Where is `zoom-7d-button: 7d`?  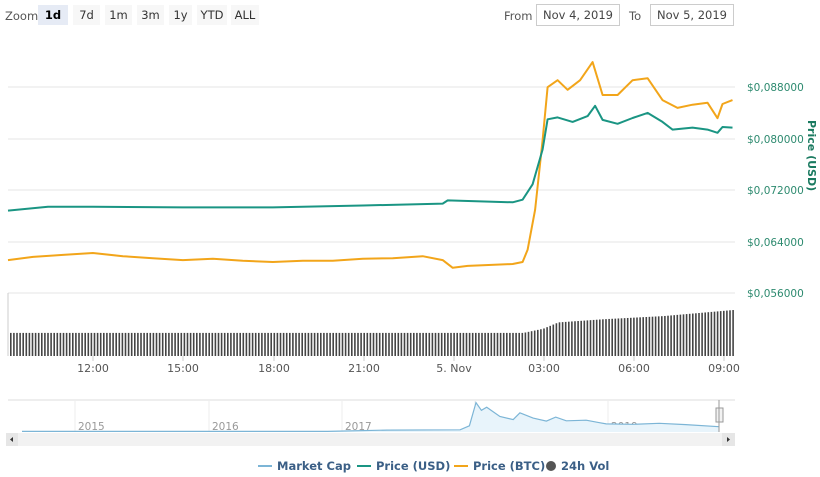 zoom-7d-button: 7d is located at coordinates (86, 15).